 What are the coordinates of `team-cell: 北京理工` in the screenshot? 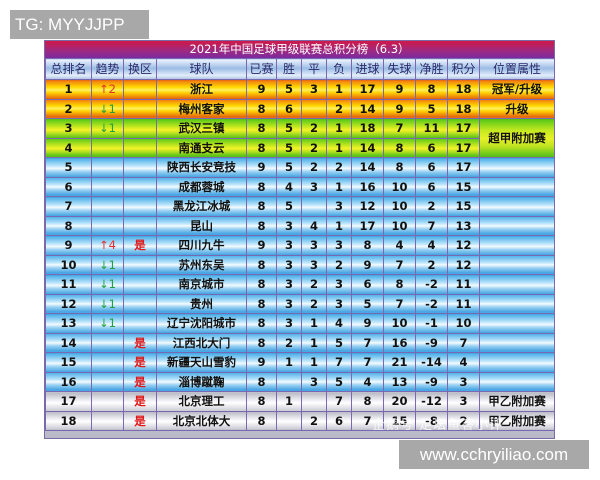 It's located at (201, 401).